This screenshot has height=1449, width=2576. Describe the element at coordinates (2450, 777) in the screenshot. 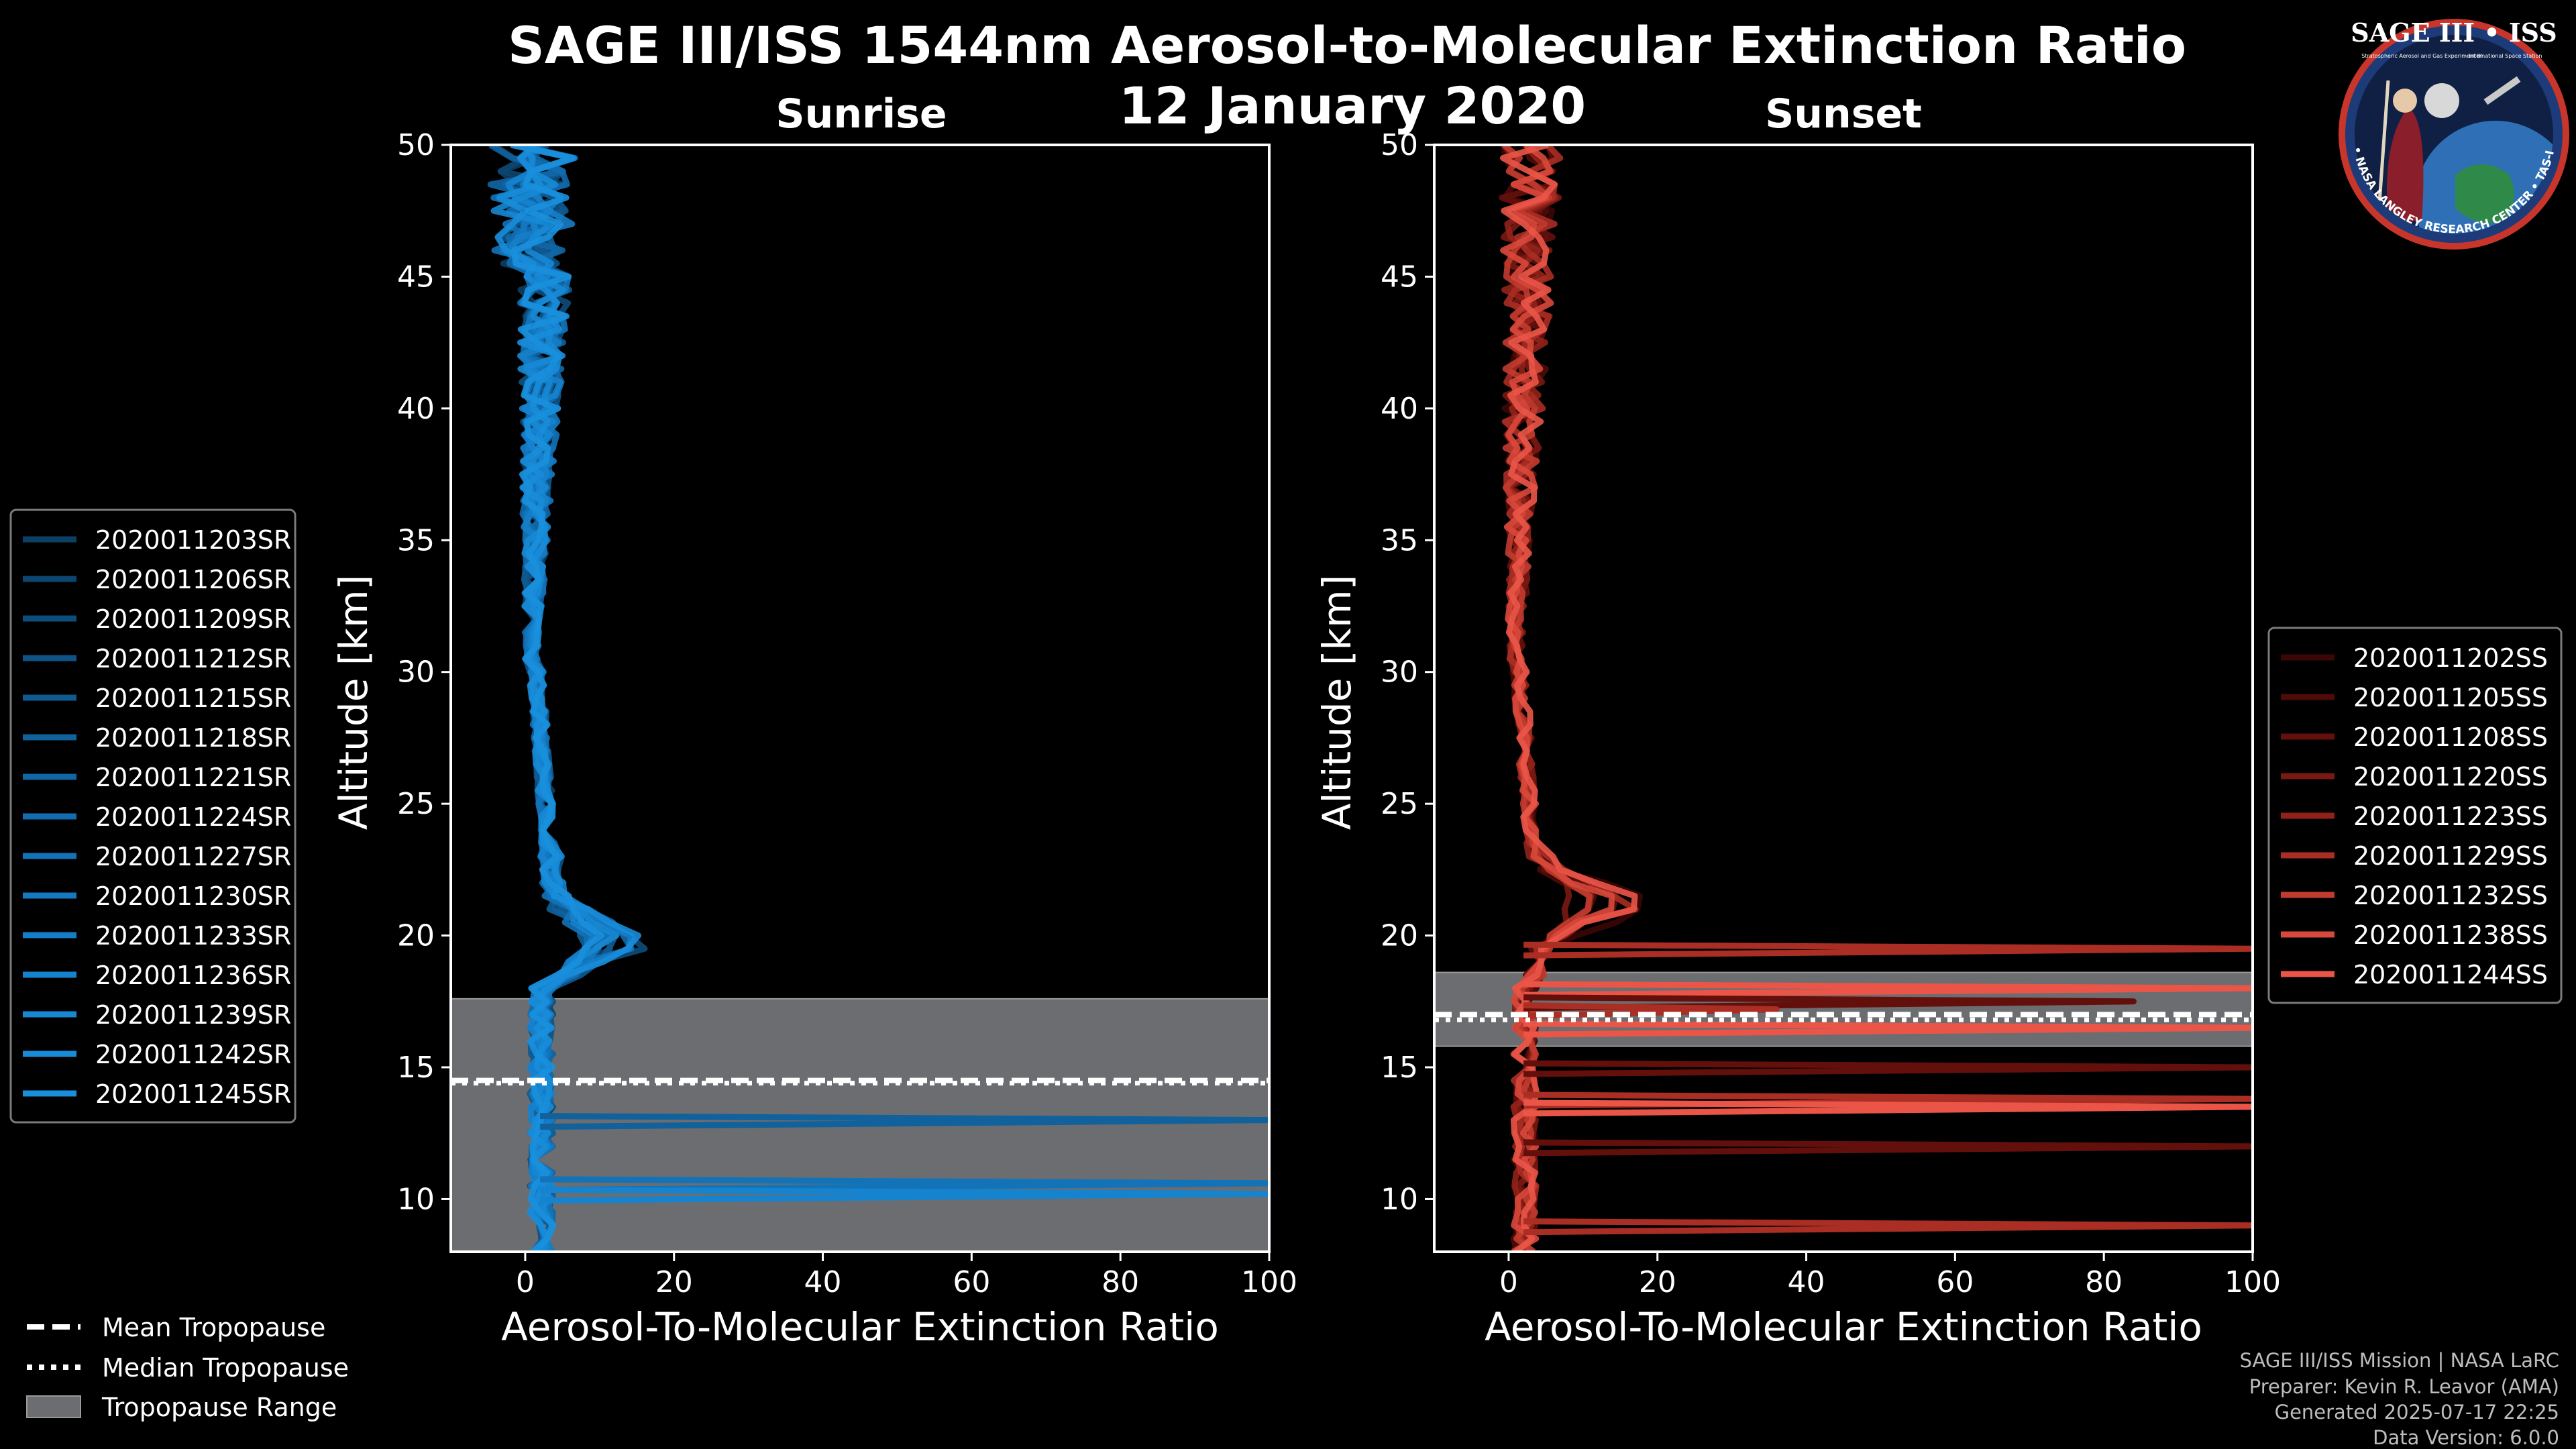

I see `legend-label: 2020011220SS` at that location.